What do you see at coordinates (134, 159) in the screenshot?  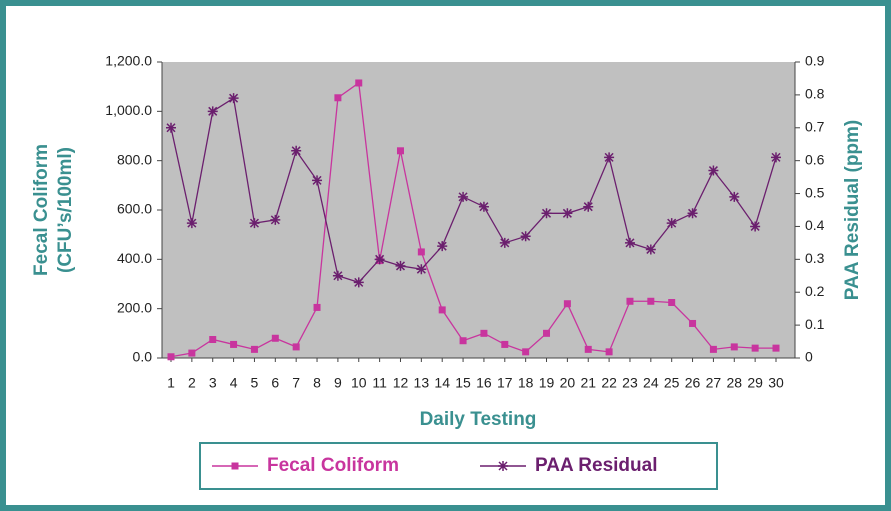 I see `y-tick-label: 800.0` at bounding box center [134, 159].